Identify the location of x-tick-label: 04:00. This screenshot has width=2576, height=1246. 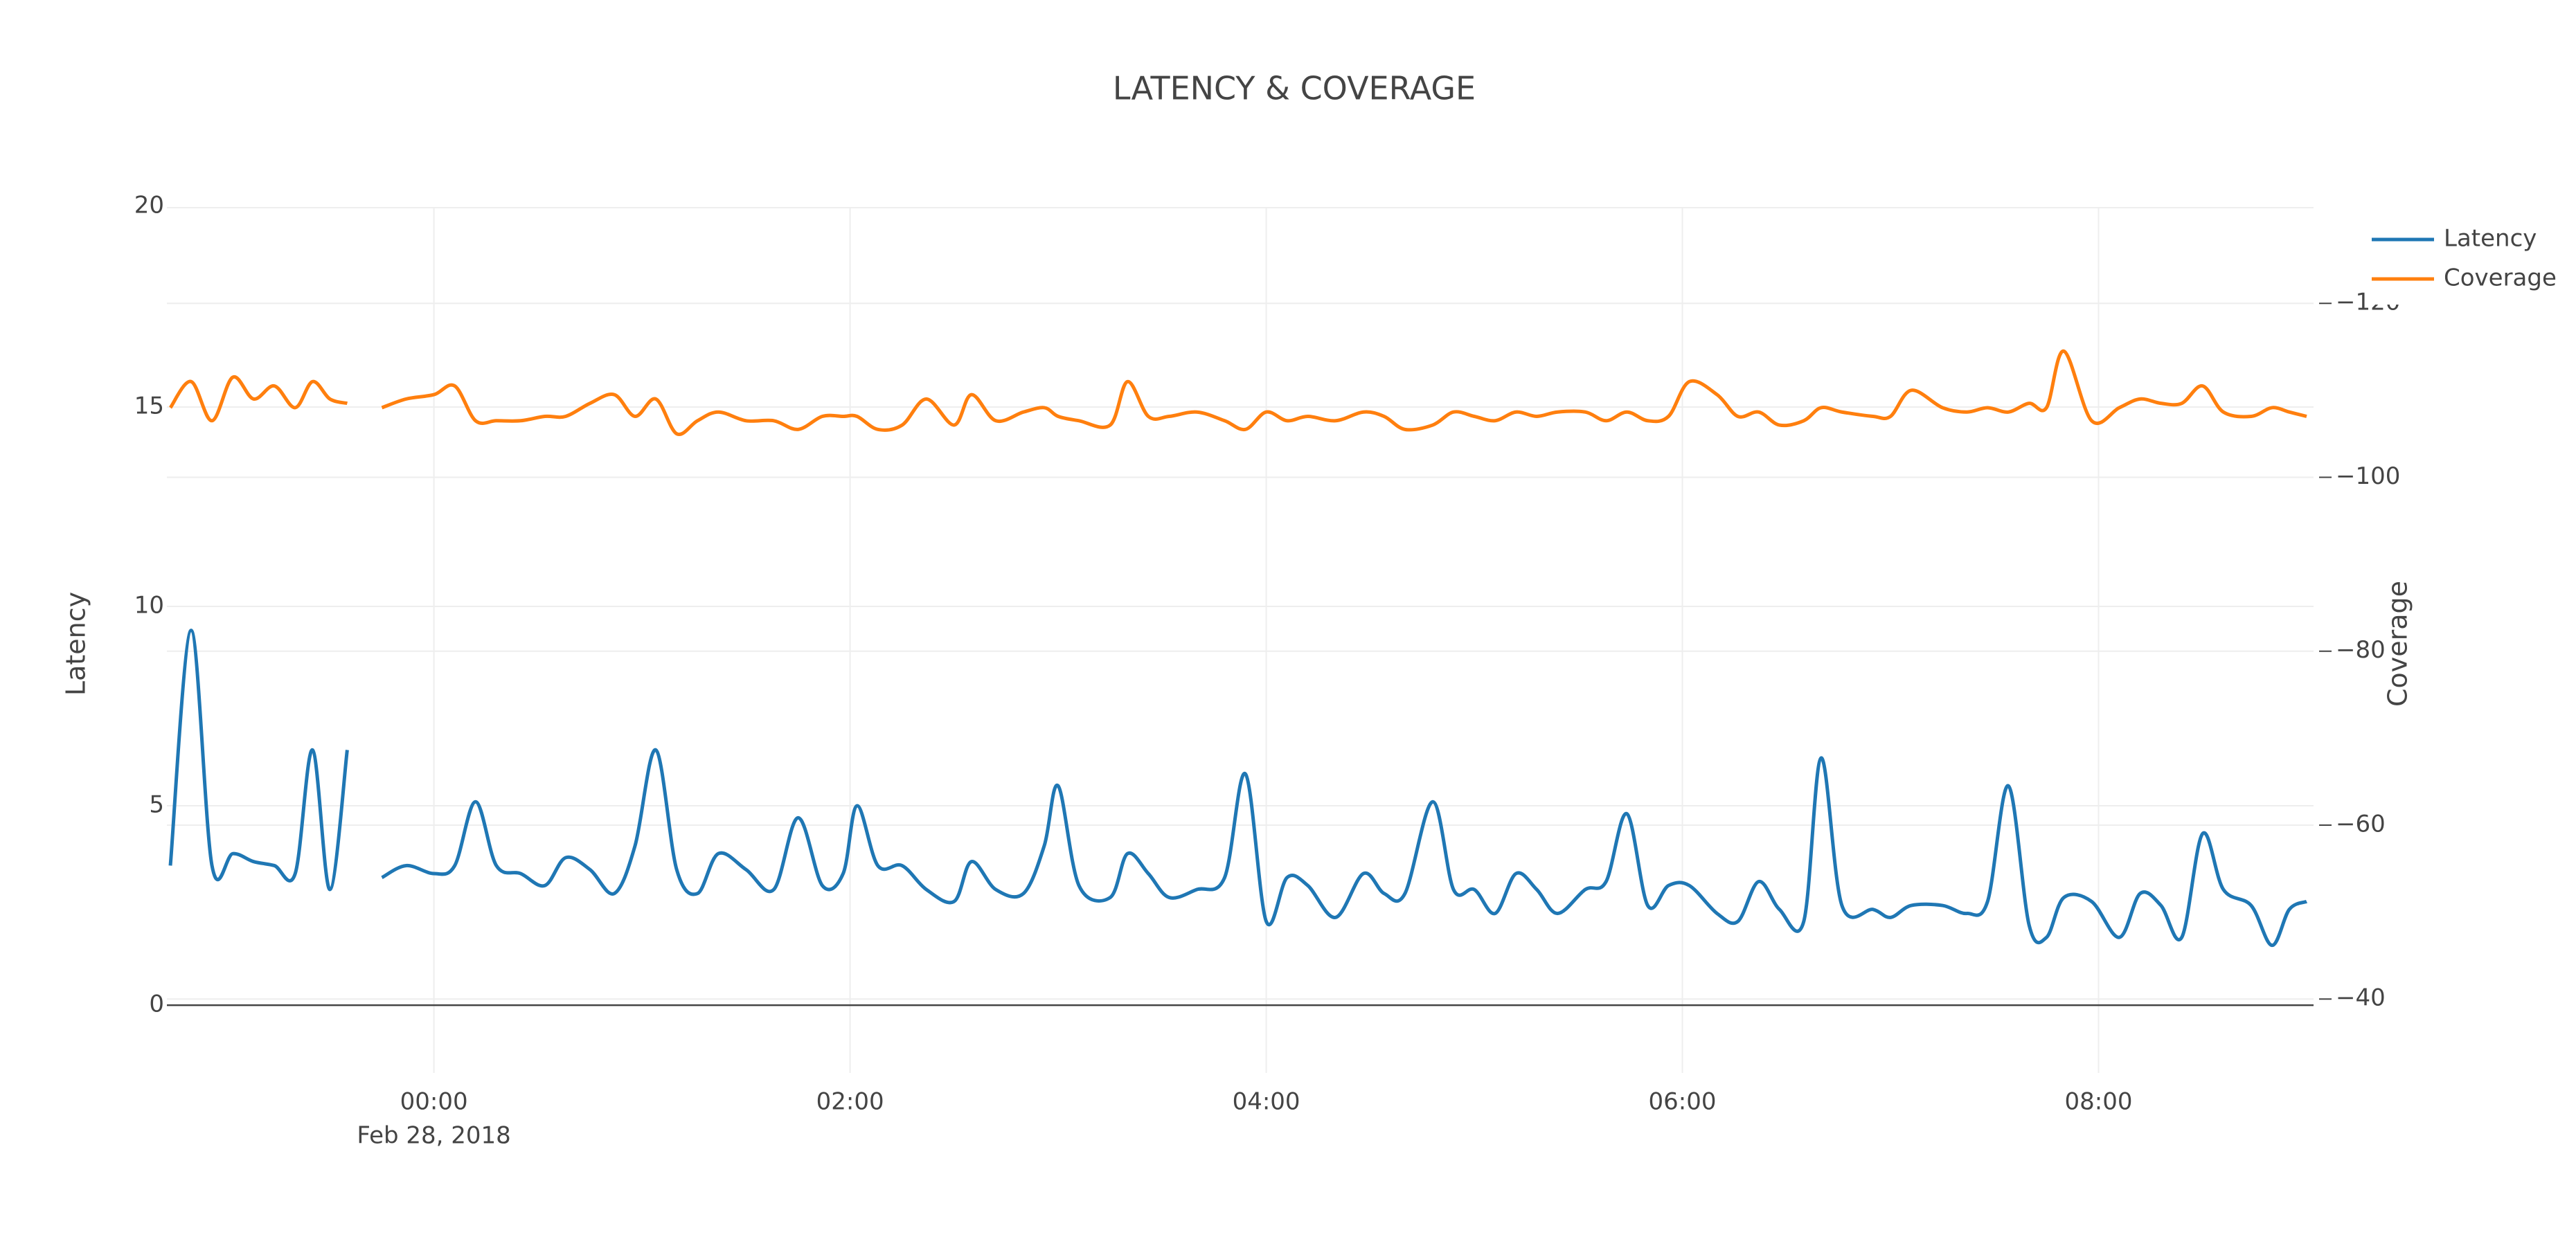
(1266, 1102).